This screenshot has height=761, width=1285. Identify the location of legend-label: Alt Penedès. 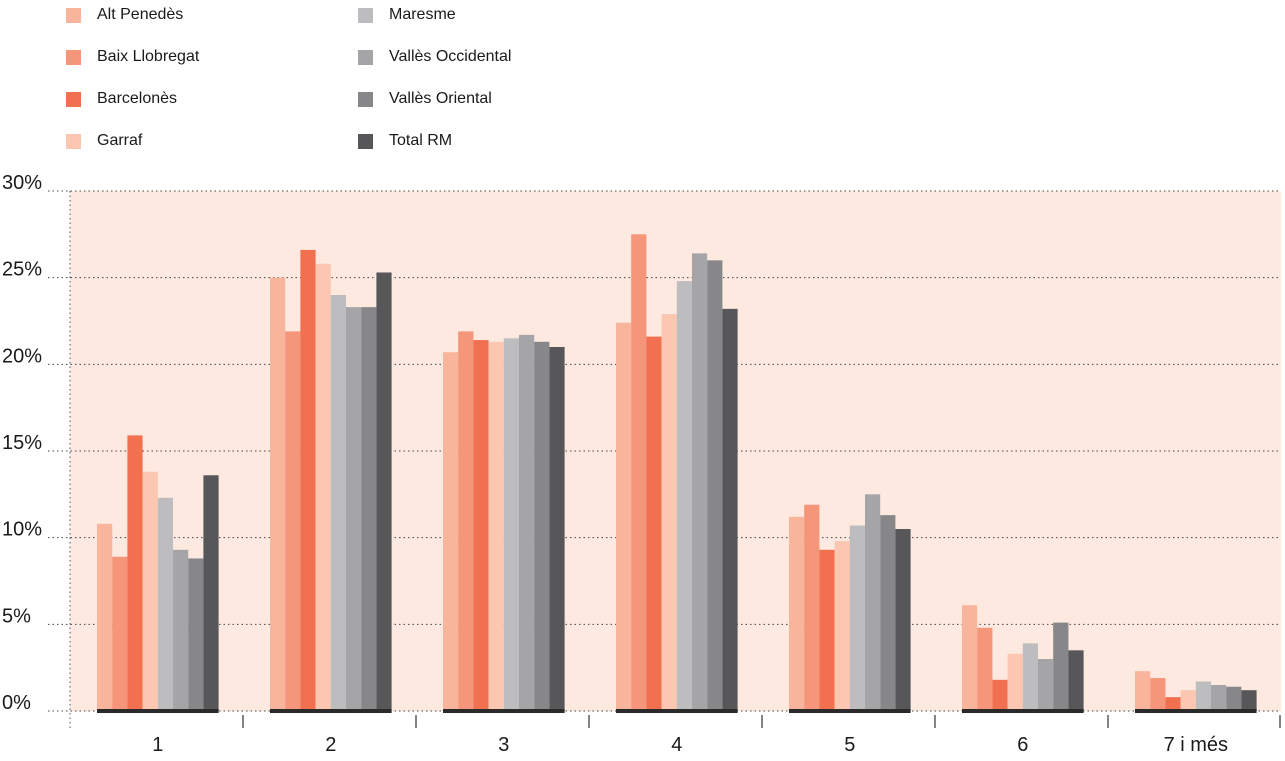
(140, 14).